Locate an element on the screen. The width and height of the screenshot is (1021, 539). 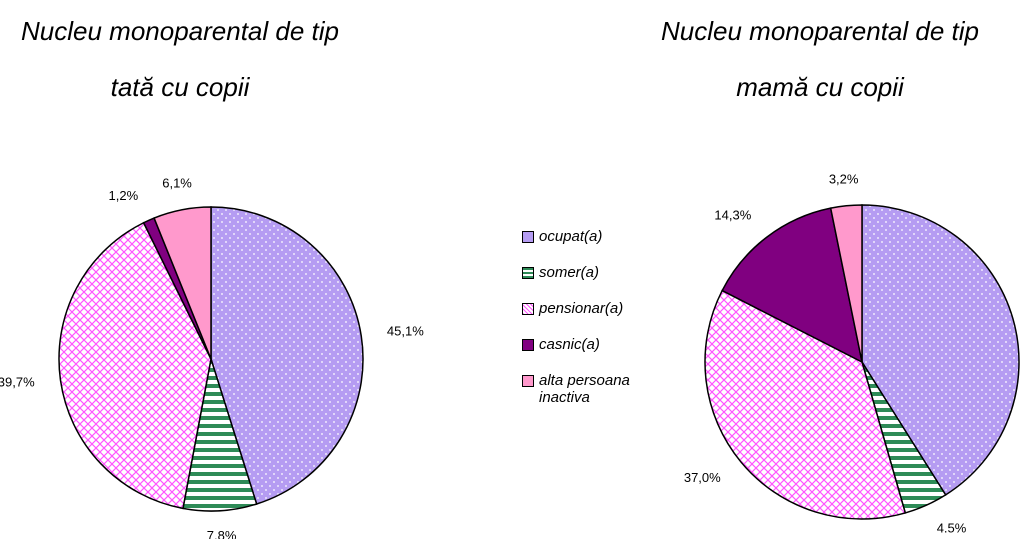
data-label: 14,3% is located at coordinates (732, 215).